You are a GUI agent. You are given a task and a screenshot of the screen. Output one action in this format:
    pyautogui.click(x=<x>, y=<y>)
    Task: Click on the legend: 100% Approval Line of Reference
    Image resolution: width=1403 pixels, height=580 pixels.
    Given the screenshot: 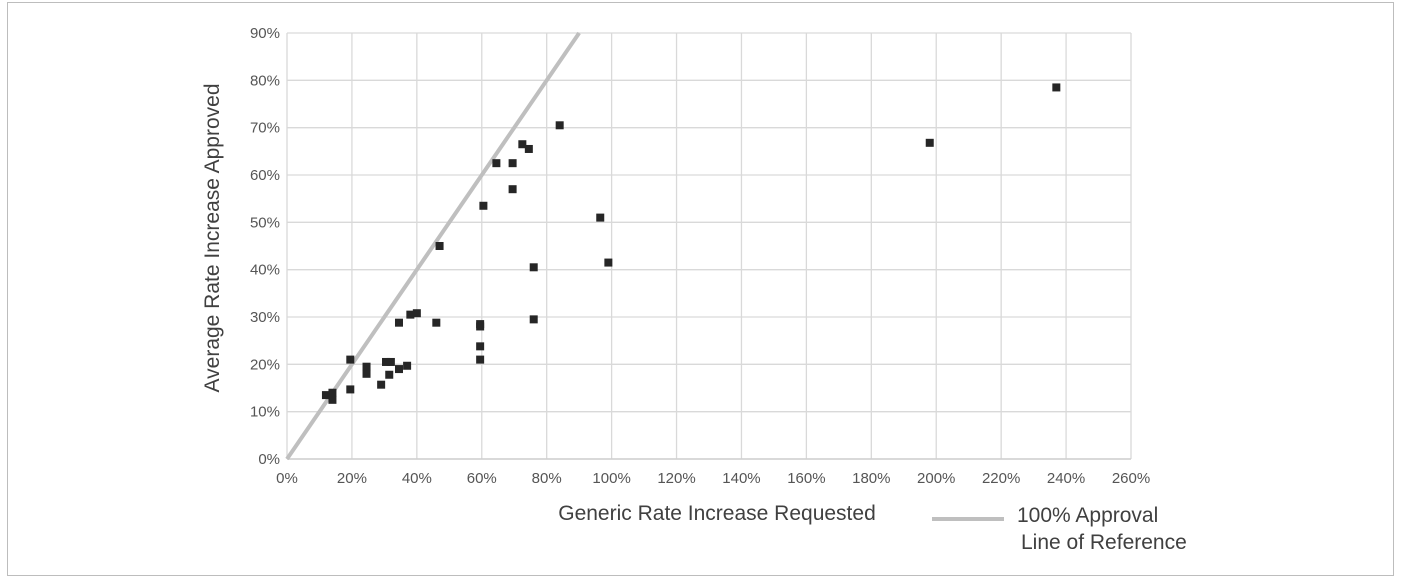 What is the action you would take?
    pyautogui.click(x=1059, y=529)
    